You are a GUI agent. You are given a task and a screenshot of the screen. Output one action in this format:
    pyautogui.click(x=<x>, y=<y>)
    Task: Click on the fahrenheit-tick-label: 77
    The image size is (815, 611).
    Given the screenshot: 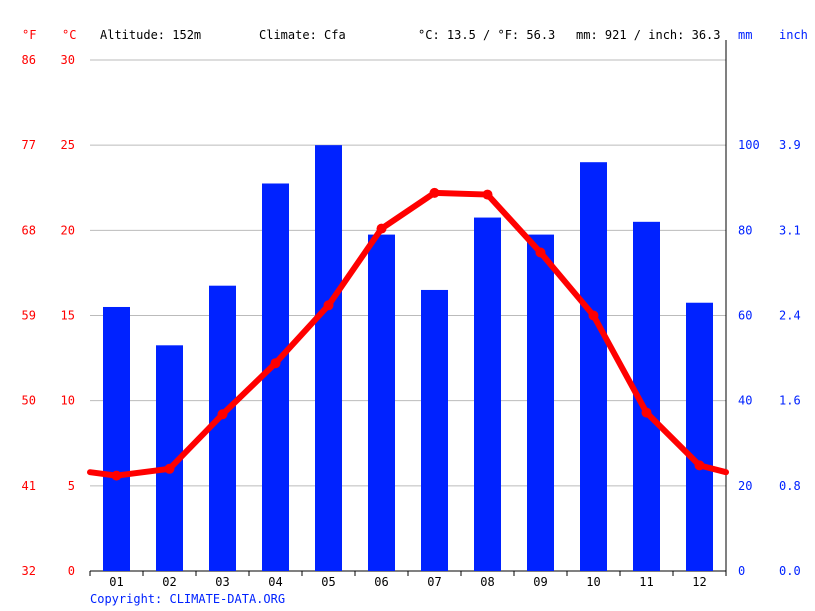 What is the action you would take?
    pyautogui.click(x=29, y=145)
    